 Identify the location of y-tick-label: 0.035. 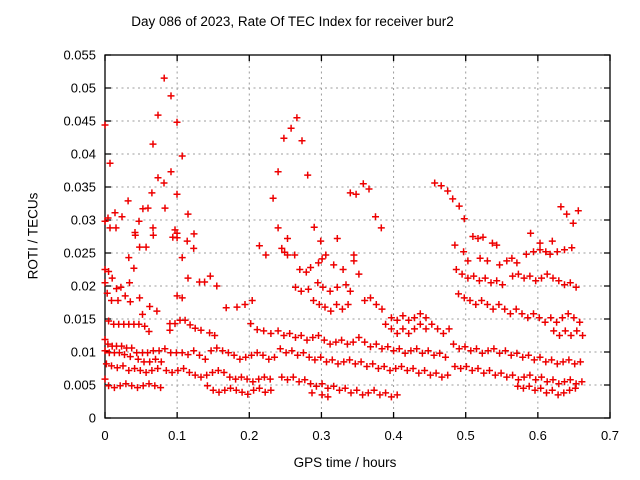
(79, 187).